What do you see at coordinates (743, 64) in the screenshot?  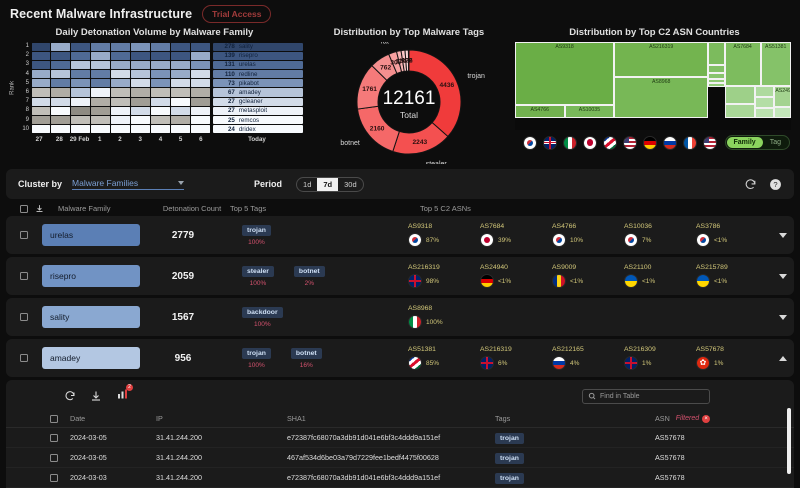 I see `treemap-node: AS7684` at bounding box center [743, 64].